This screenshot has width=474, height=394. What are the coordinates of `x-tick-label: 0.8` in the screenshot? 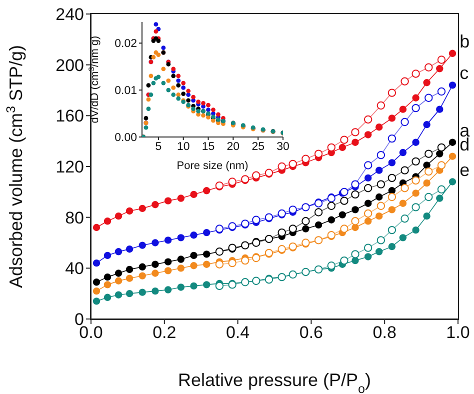 It's located at (384, 332).